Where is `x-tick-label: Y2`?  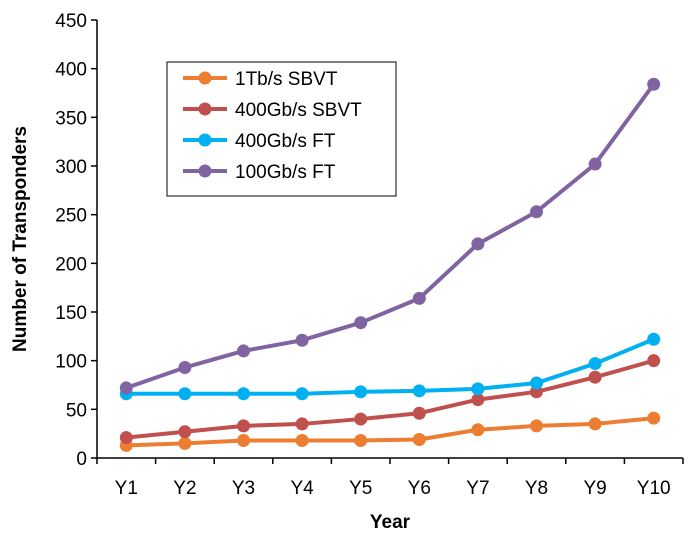
x-tick-label: Y2 is located at coordinates (184, 488).